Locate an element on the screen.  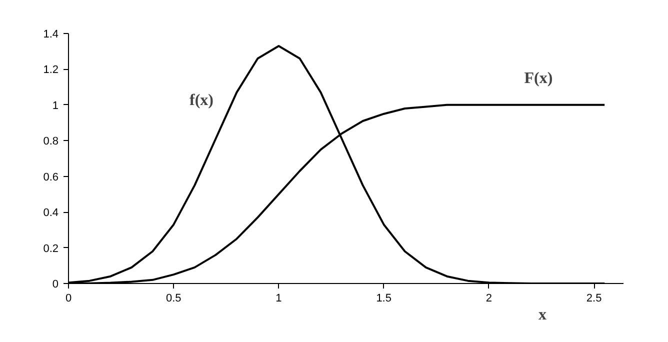
annotation: F(x) is located at coordinates (538, 78).